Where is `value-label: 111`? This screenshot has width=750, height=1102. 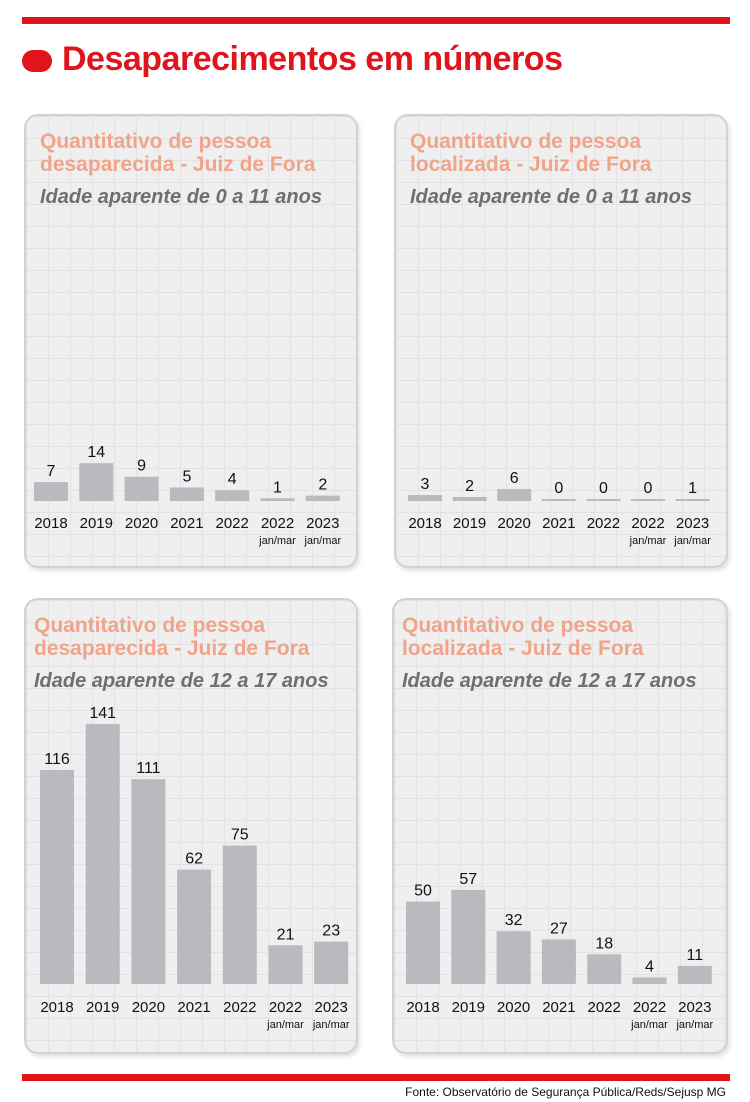 value-label: 111 is located at coordinates (148, 768).